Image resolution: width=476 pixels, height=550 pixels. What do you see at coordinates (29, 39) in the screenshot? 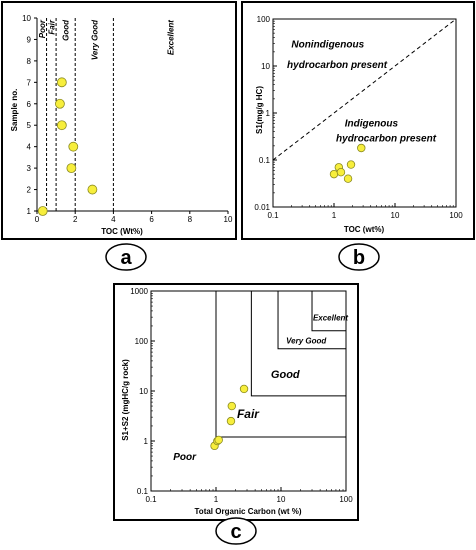
I see `panel-a-y-tick-label: 9` at bounding box center [29, 39].